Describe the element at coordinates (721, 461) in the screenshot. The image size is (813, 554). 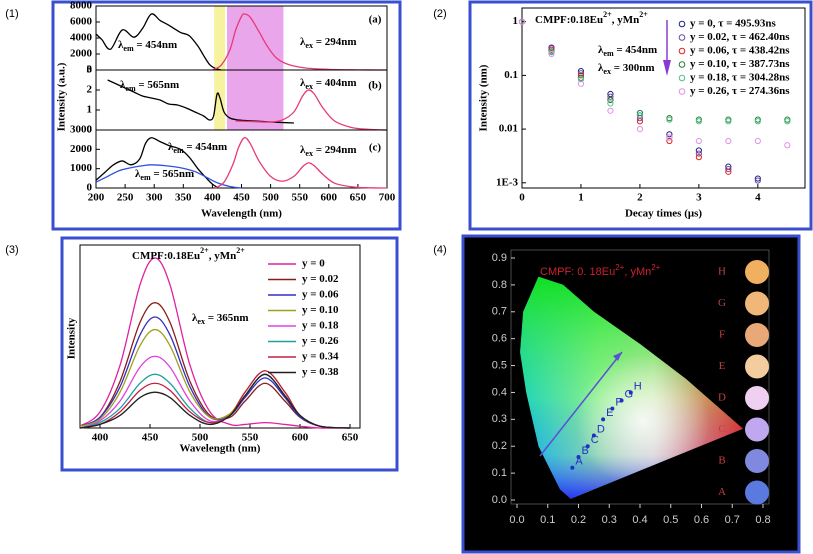
I see `swatch-label: B` at that location.